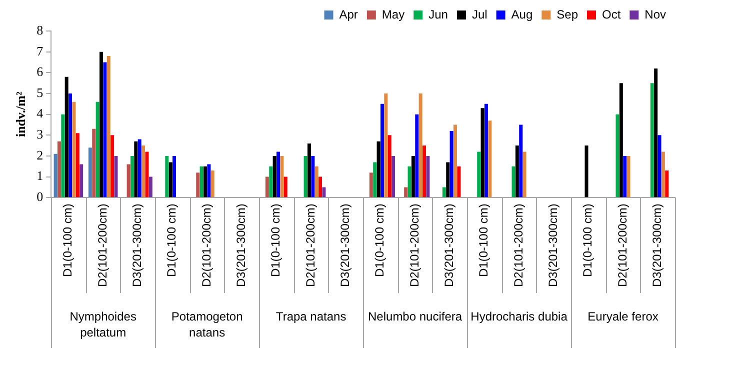 The image size is (730, 373). Describe the element at coordinates (40, 154) in the screenshot. I see `y-tick-label: 2` at that location.